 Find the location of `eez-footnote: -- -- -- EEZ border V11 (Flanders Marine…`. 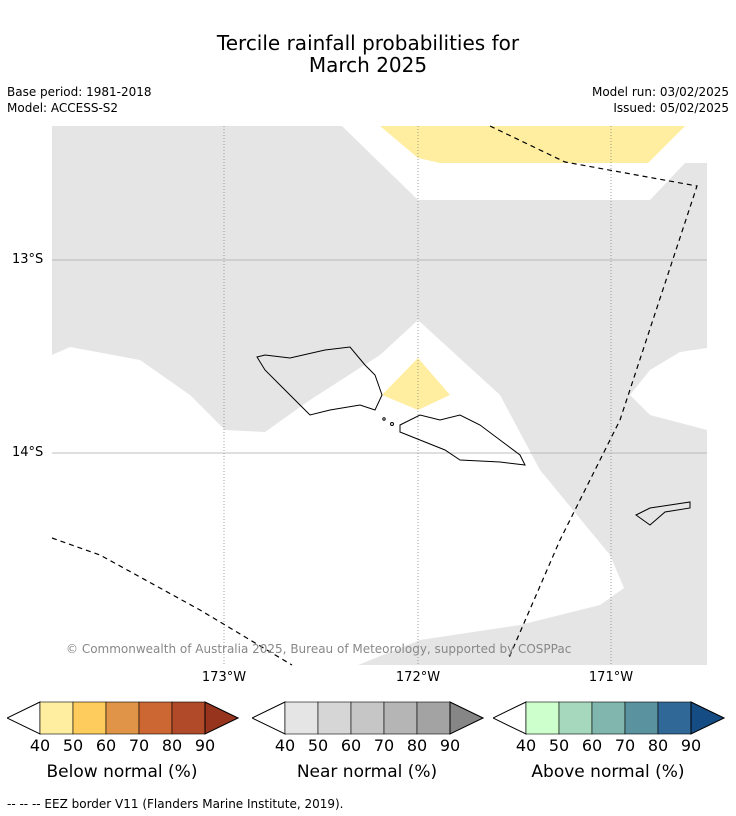

eez-footnote: -- -- -- EEZ border V11 (Flanders Marine… is located at coordinates (175, 804).